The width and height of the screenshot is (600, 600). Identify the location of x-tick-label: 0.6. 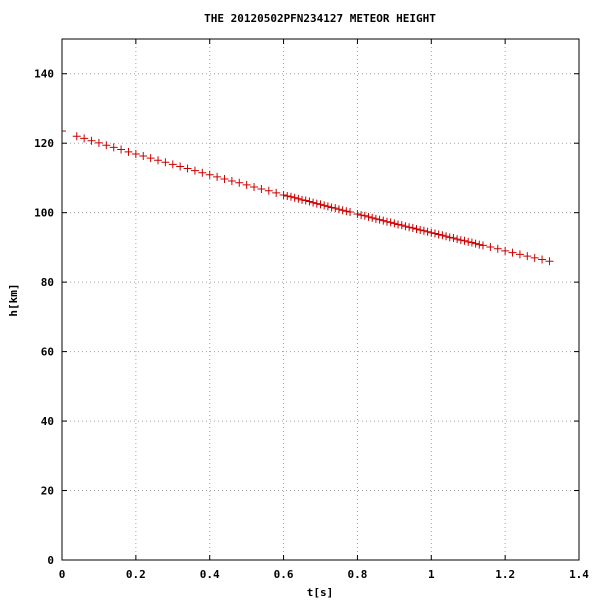
(284, 574).